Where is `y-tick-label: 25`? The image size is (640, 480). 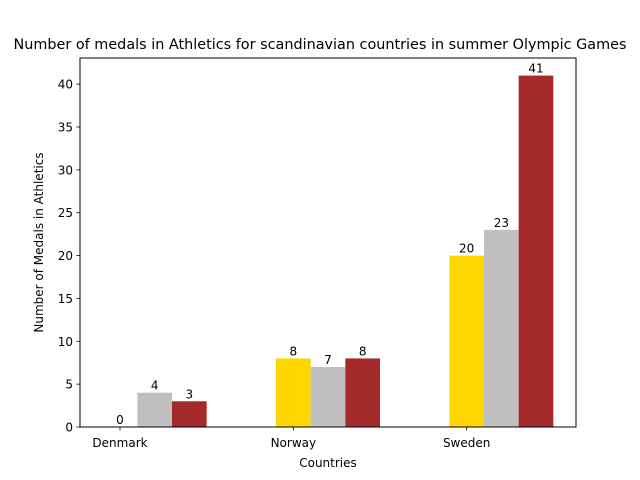 y-tick-label: 25 is located at coordinates (65, 213).